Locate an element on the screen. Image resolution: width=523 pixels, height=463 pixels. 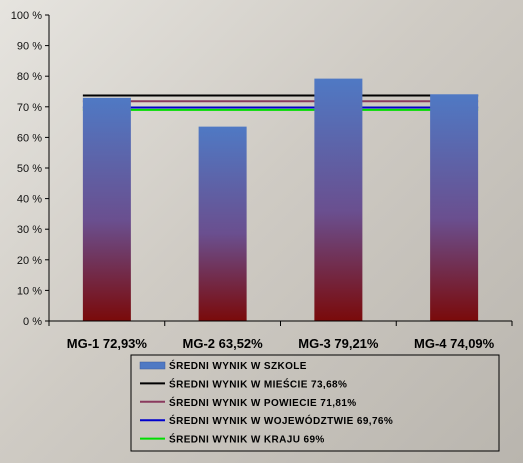
legend-box is located at coordinates (315, 403).